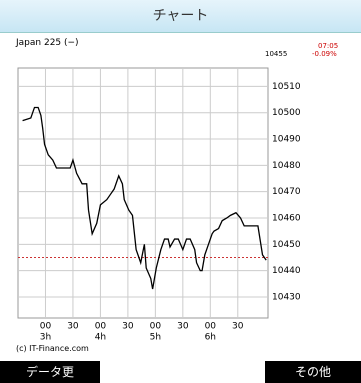  I want to click on x-hour-label: 6h, so click(210, 338).